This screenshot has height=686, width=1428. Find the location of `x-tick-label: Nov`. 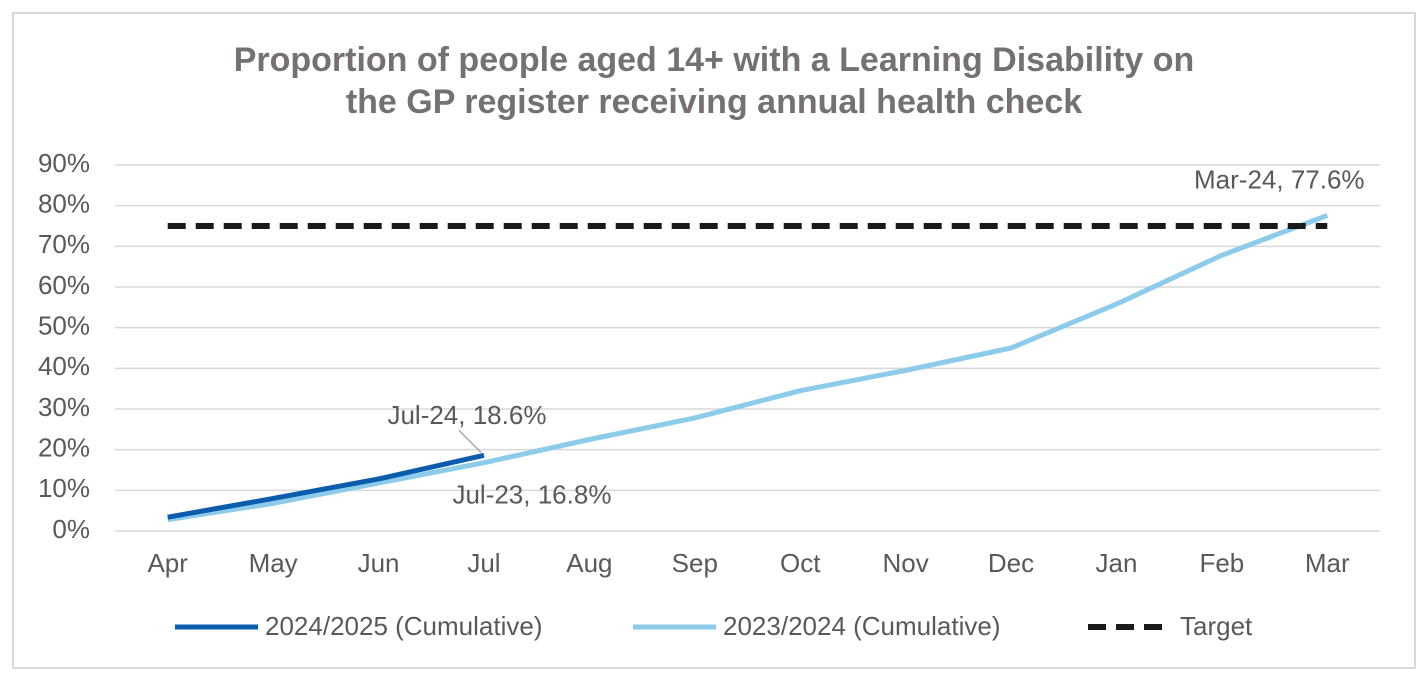

x-tick-label: Nov is located at coordinates (906, 563).